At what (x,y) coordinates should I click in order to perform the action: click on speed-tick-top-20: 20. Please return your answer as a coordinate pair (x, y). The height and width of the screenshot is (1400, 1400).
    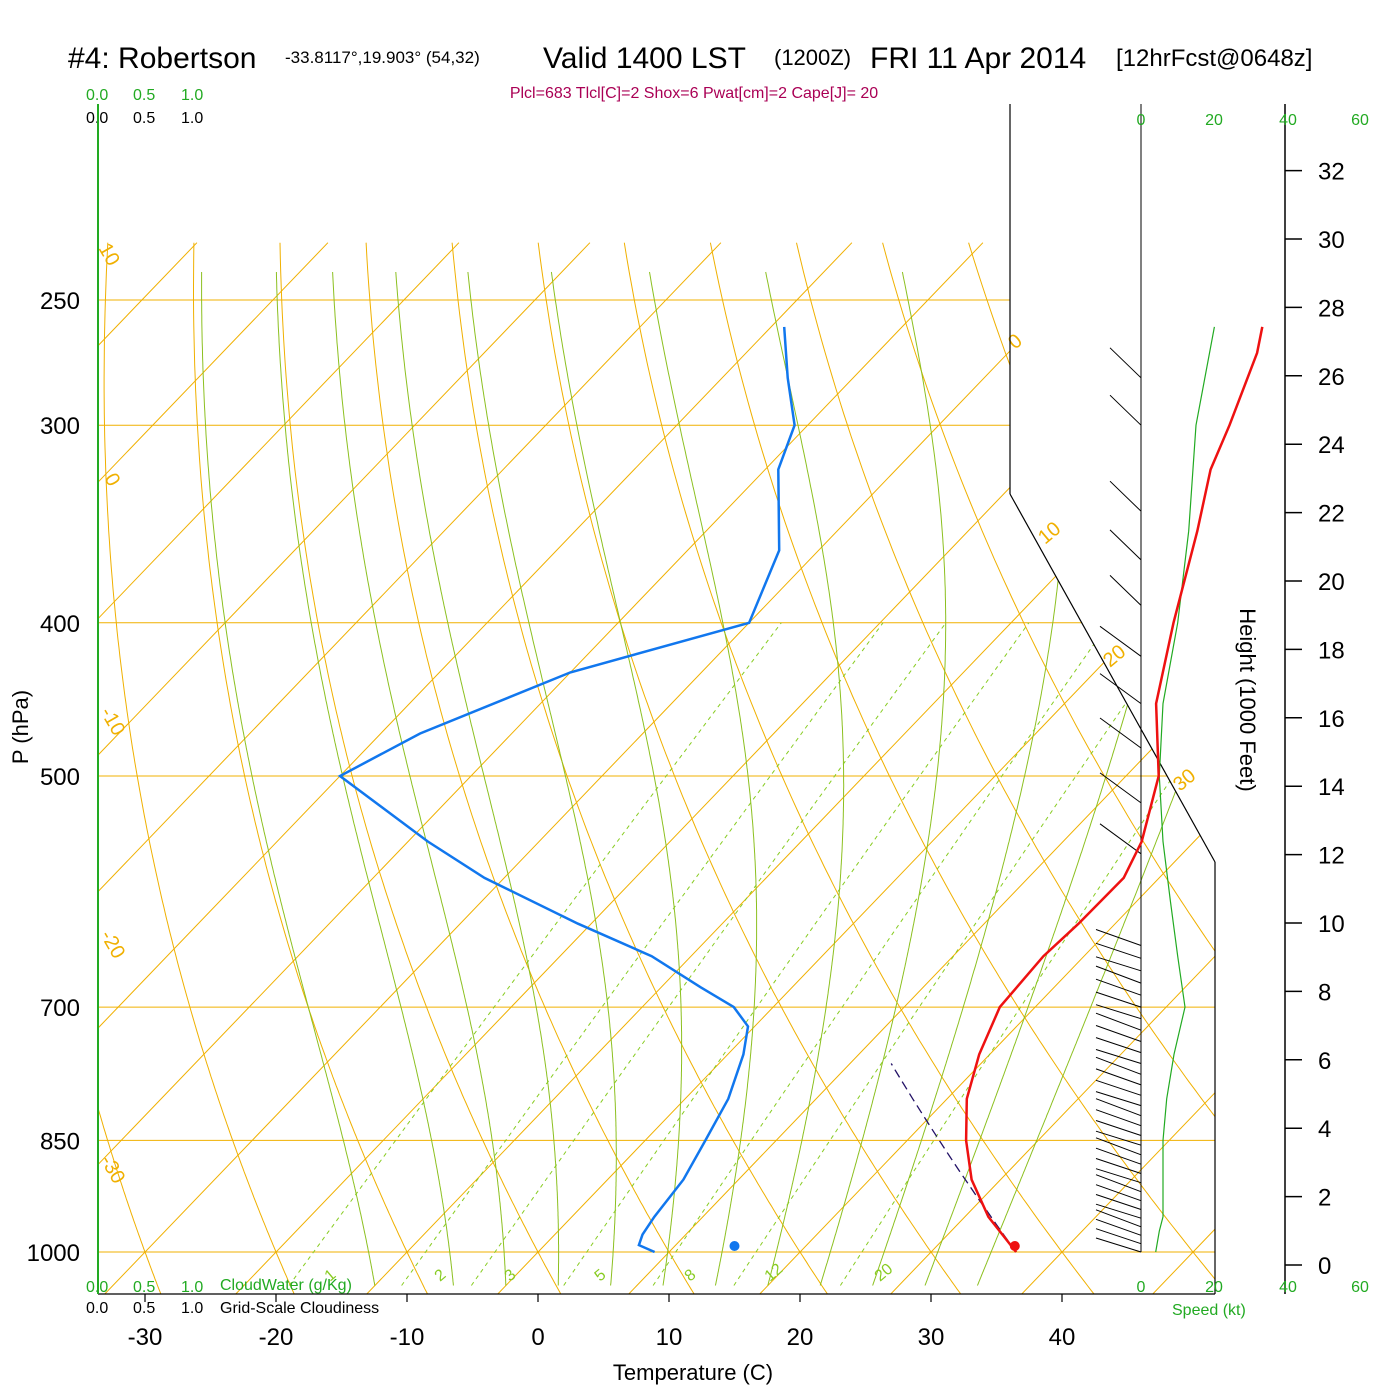
    Looking at the image, I should click on (1214, 120).